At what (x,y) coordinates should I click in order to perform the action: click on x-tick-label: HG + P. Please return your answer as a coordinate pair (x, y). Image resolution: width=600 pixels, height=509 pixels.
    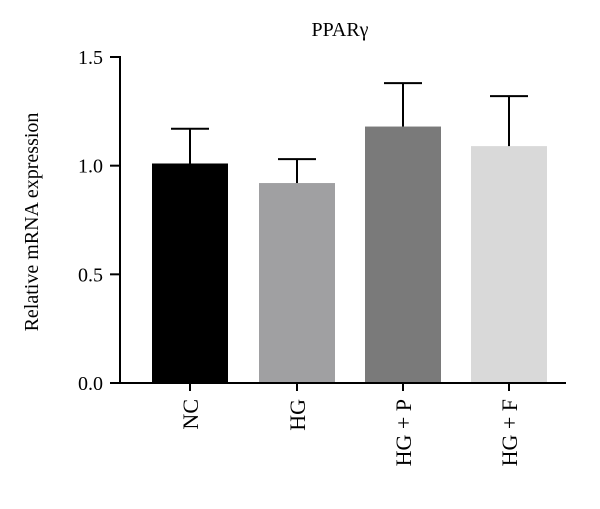
    Looking at the image, I should click on (403, 432).